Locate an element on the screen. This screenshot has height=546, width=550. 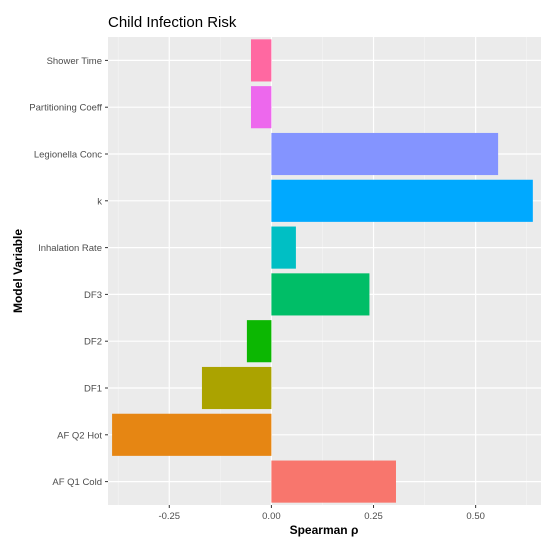
bar-df1 is located at coordinates (236, 388).